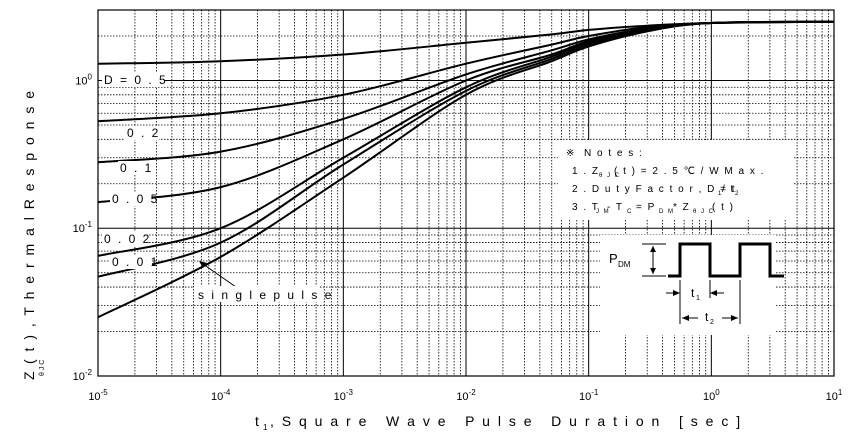 The height and width of the screenshot is (434, 852). Describe the element at coordinates (603, 212) in the screenshot. I see `svg-text: J M` at that location.